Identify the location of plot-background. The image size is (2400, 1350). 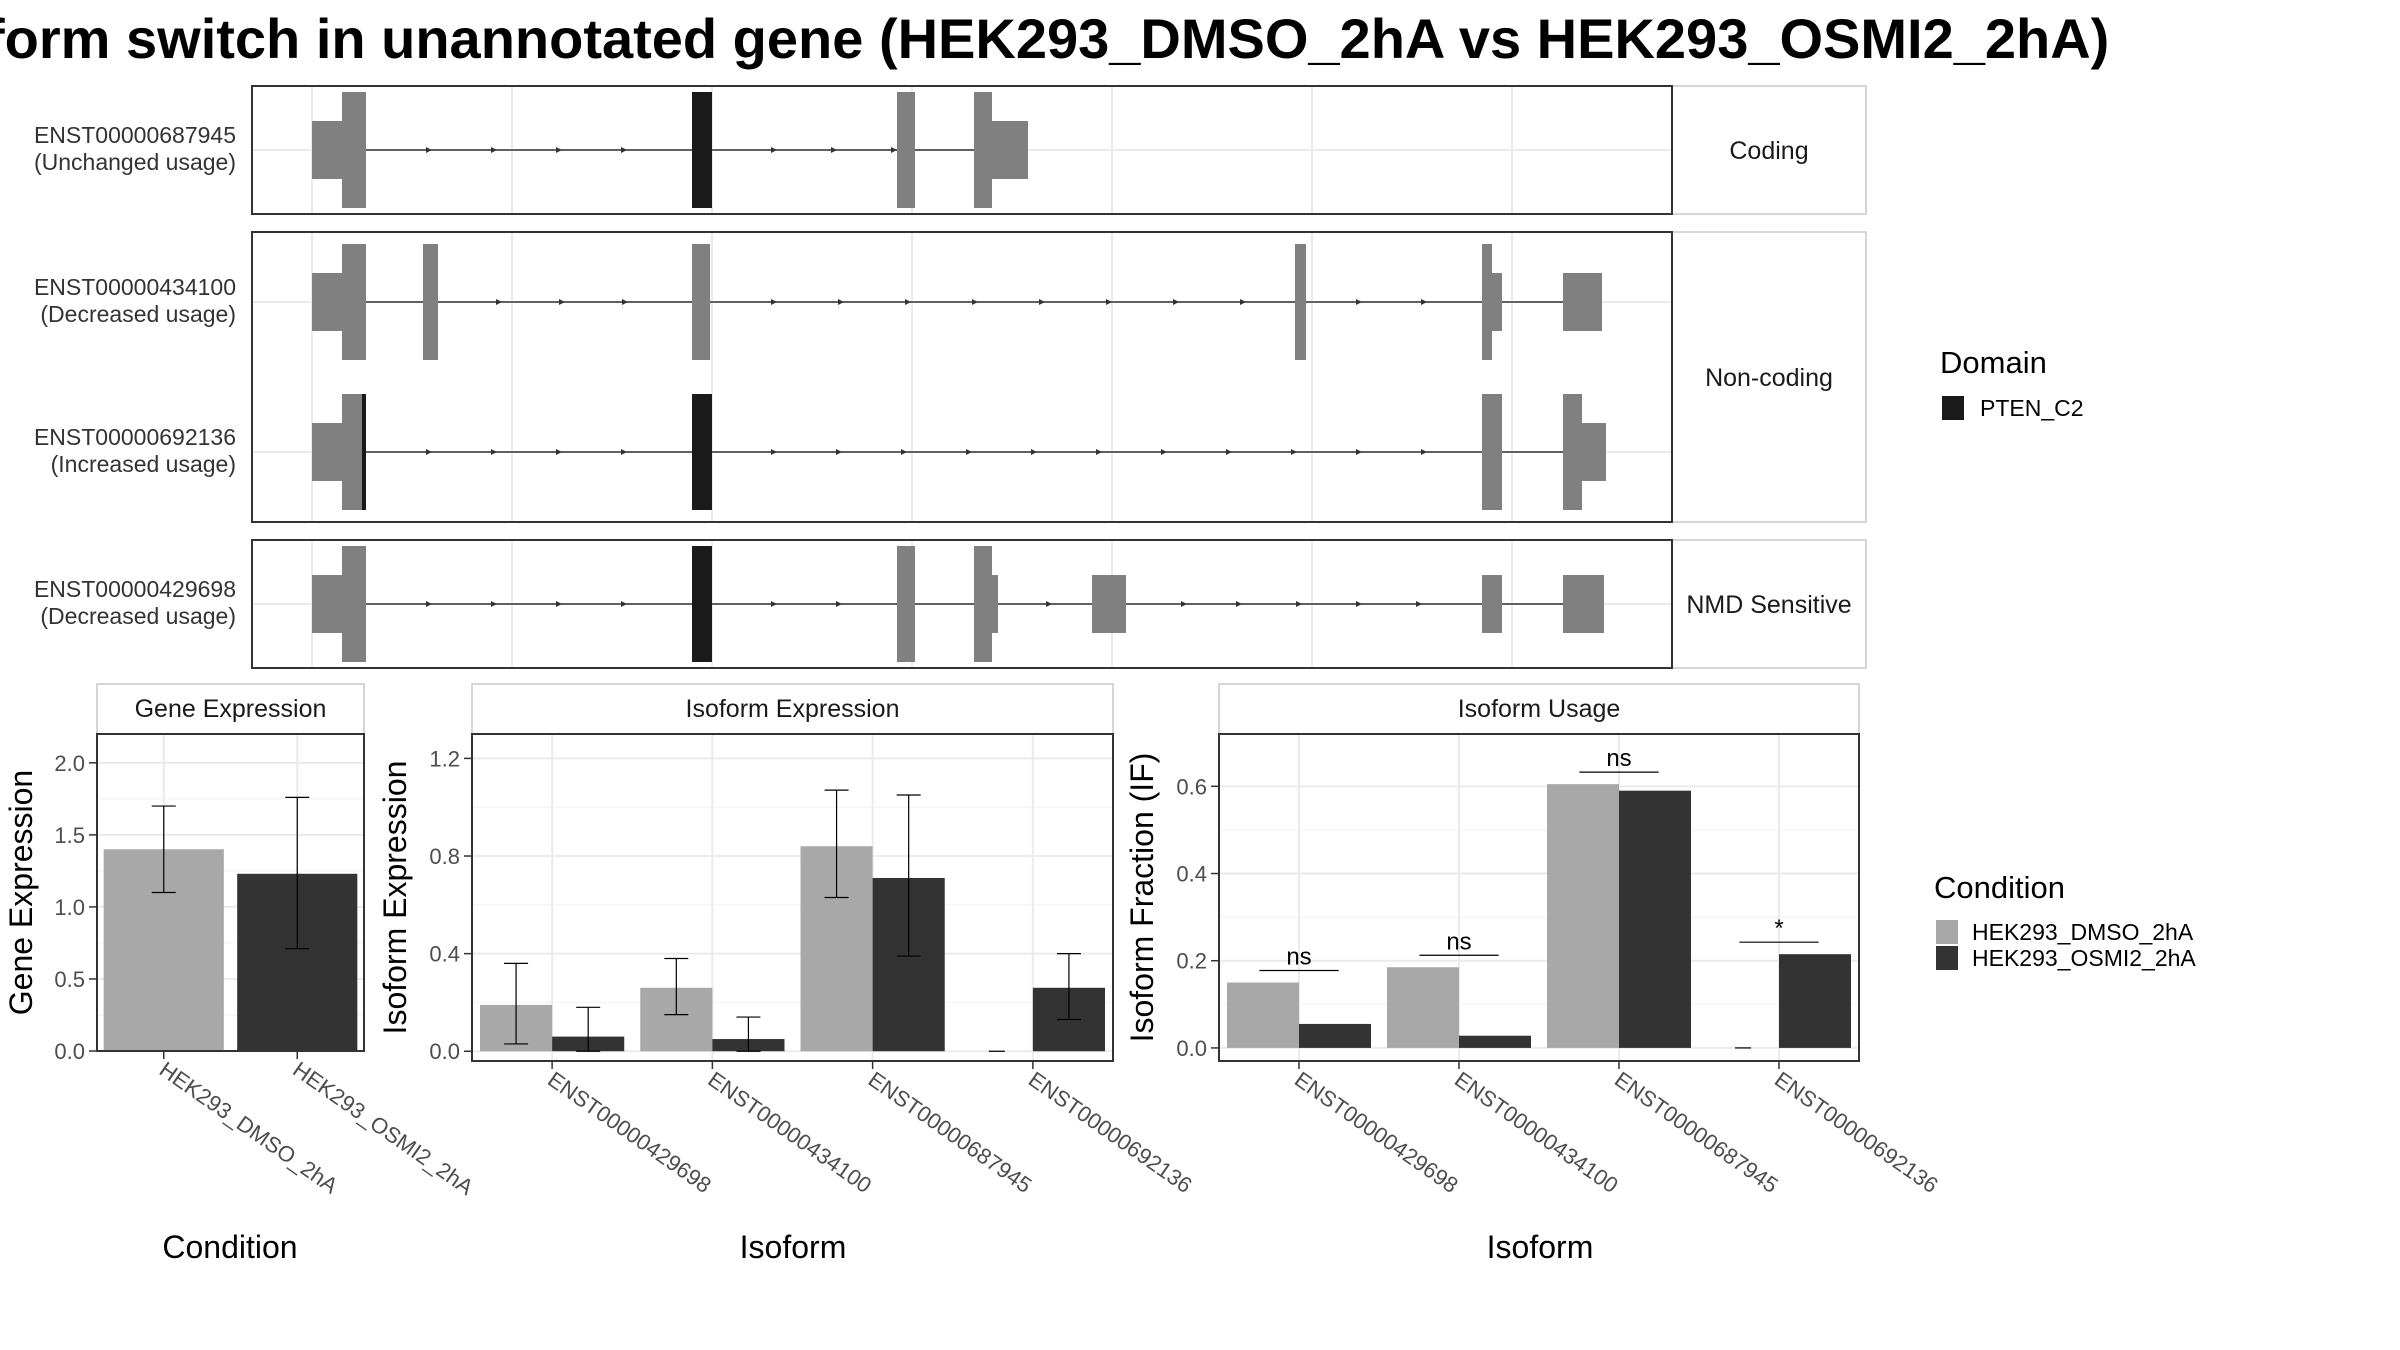
(792, 897).